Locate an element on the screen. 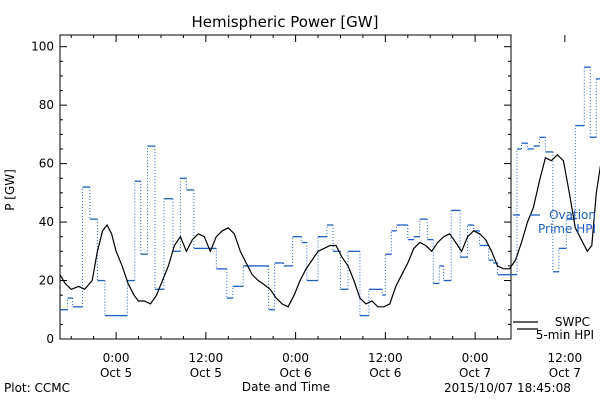 The image size is (600, 400). y-axis-label: P [GW] is located at coordinates (10, 190).